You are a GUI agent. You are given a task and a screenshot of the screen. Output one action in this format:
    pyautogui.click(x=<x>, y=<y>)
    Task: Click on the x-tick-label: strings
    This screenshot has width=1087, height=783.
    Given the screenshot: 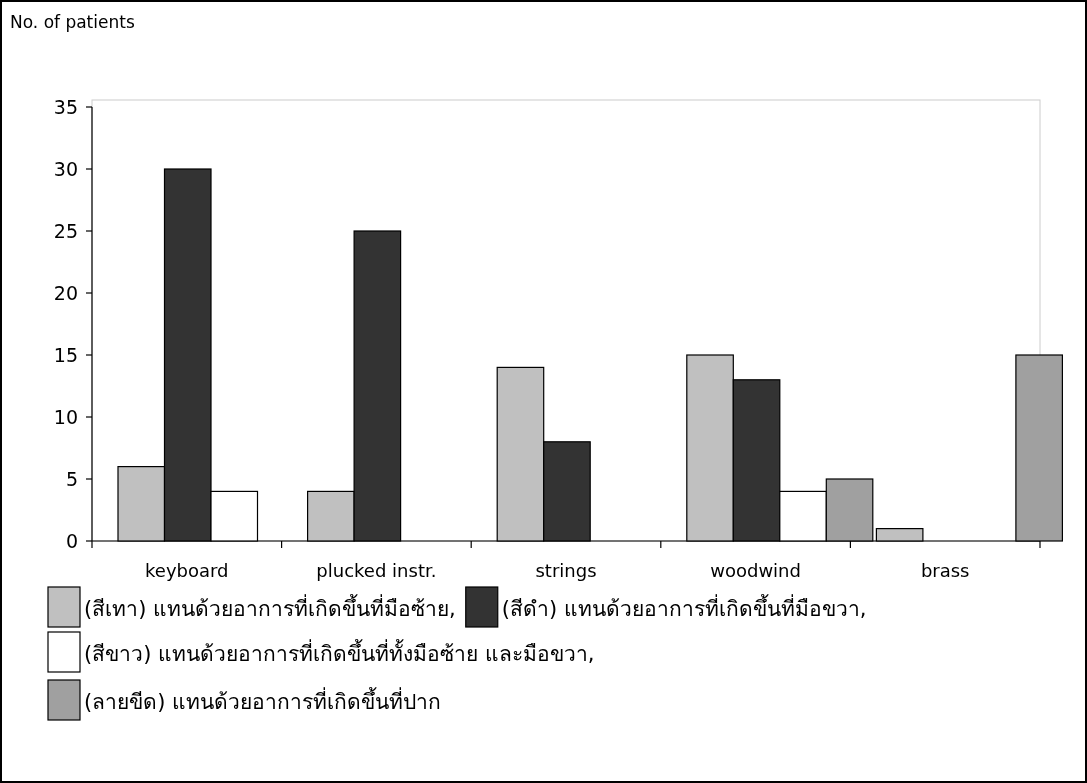 What is the action you would take?
    pyautogui.click(x=566, y=570)
    